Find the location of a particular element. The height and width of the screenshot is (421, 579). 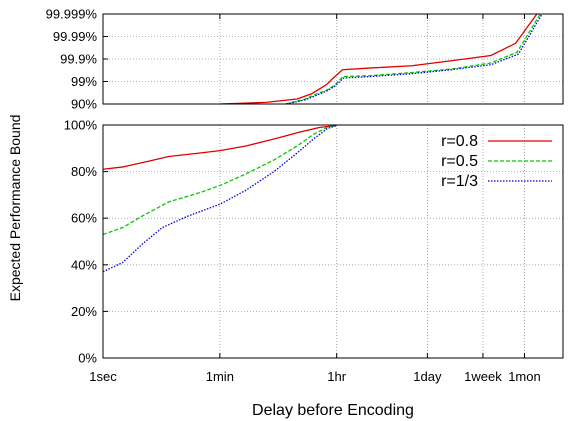

x-tick-label: 1mon is located at coordinates (524, 376).